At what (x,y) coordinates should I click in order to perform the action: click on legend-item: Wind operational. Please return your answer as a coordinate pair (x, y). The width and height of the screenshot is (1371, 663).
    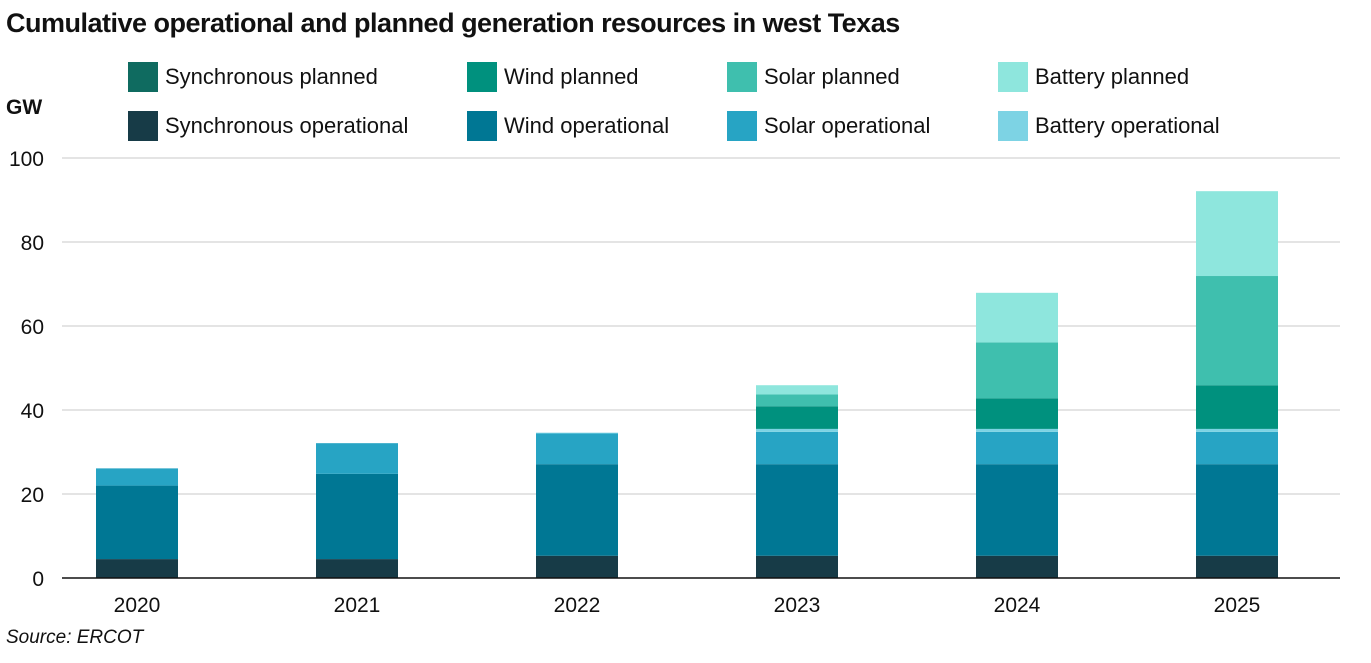
    Looking at the image, I should click on (568, 126).